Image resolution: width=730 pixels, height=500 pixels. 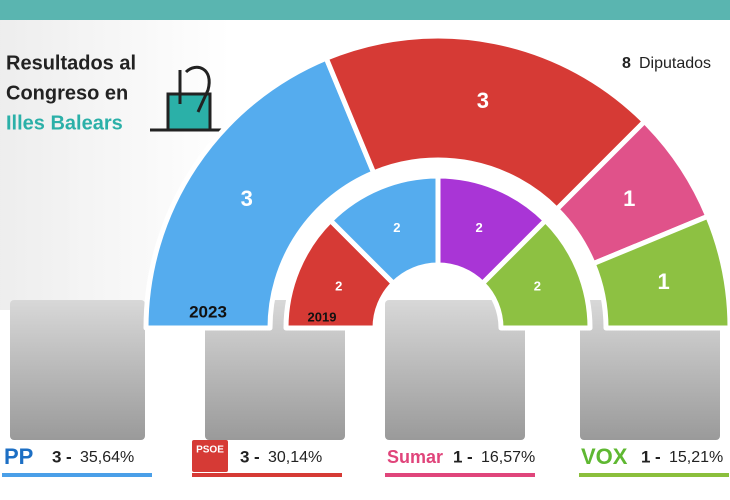 I want to click on ballot-icon, so click(x=187, y=99).